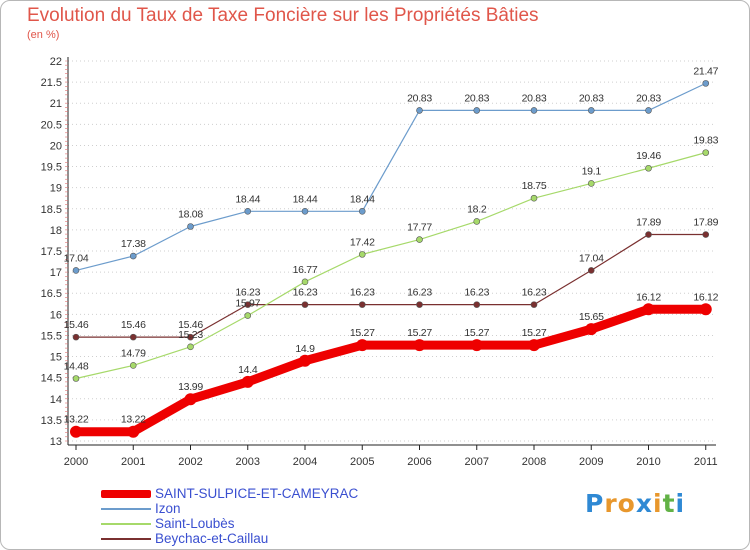 Image resolution: width=750 pixels, height=550 pixels. Describe the element at coordinates (76, 462) in the screenshot. I see `x-tick-label: 2000` at that location.